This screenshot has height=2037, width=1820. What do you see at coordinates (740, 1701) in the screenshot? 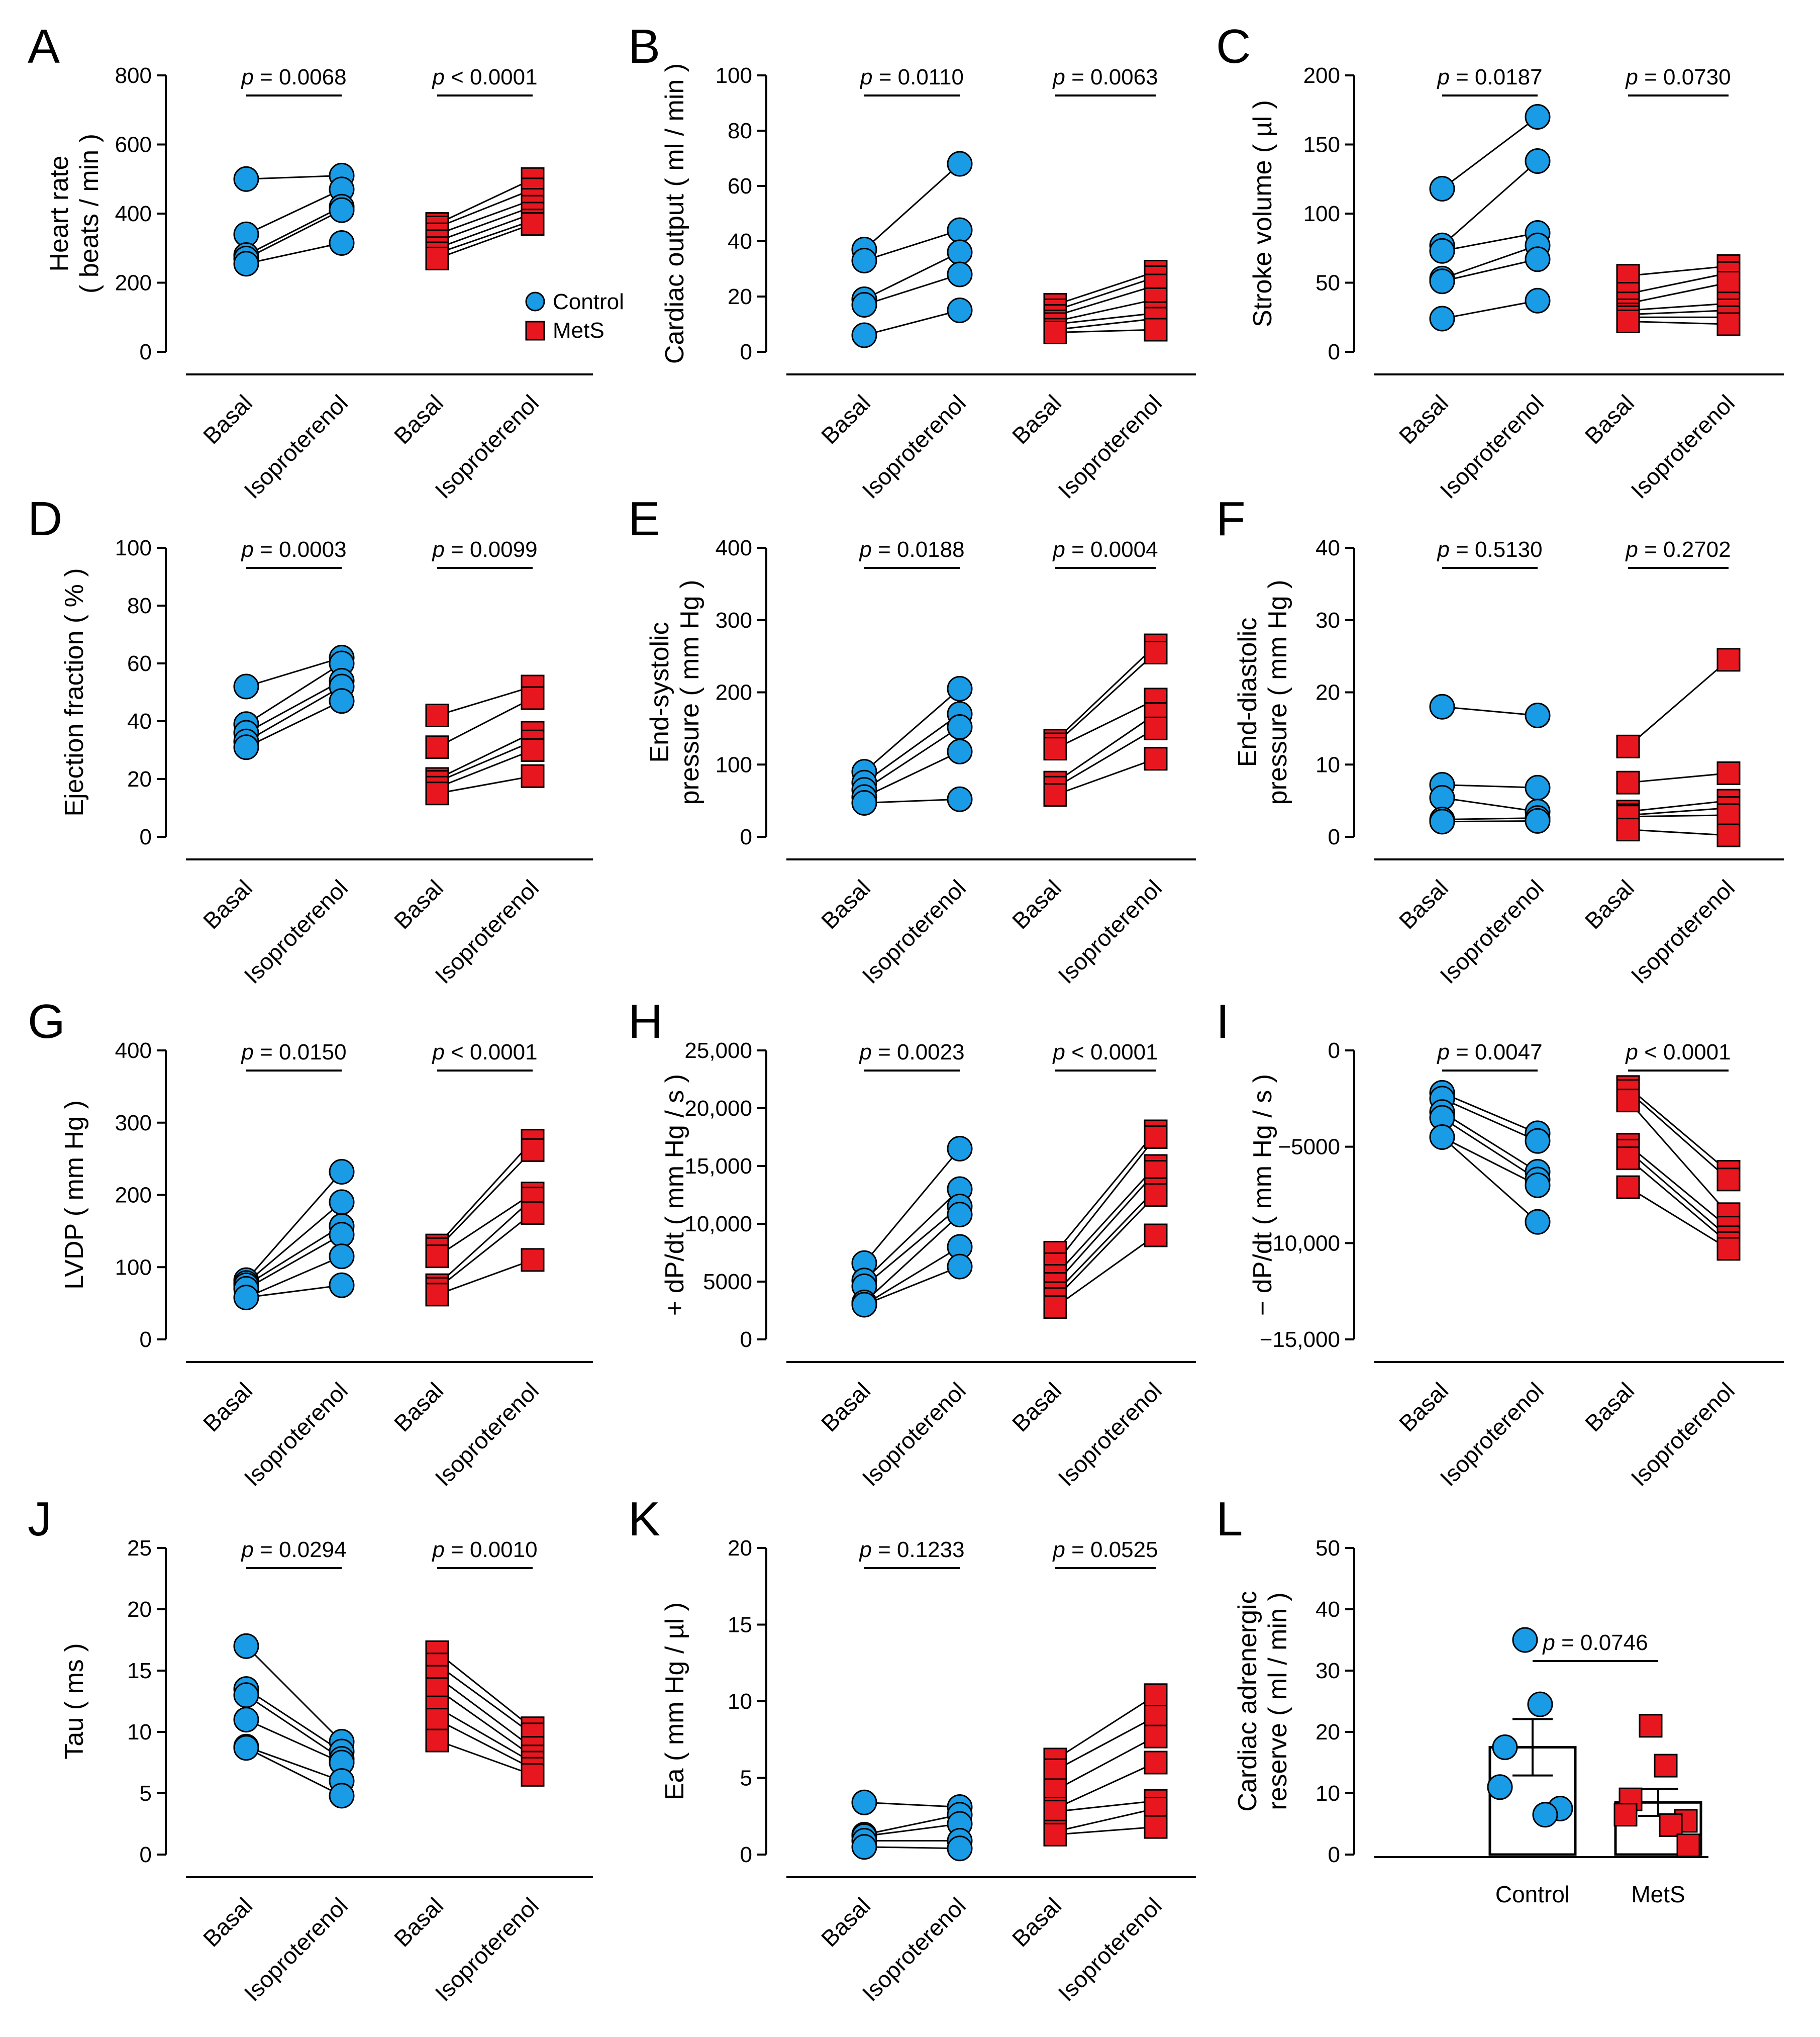
I see `panel-k-y-tick-label: 10` at bounding box center [740, 1701].